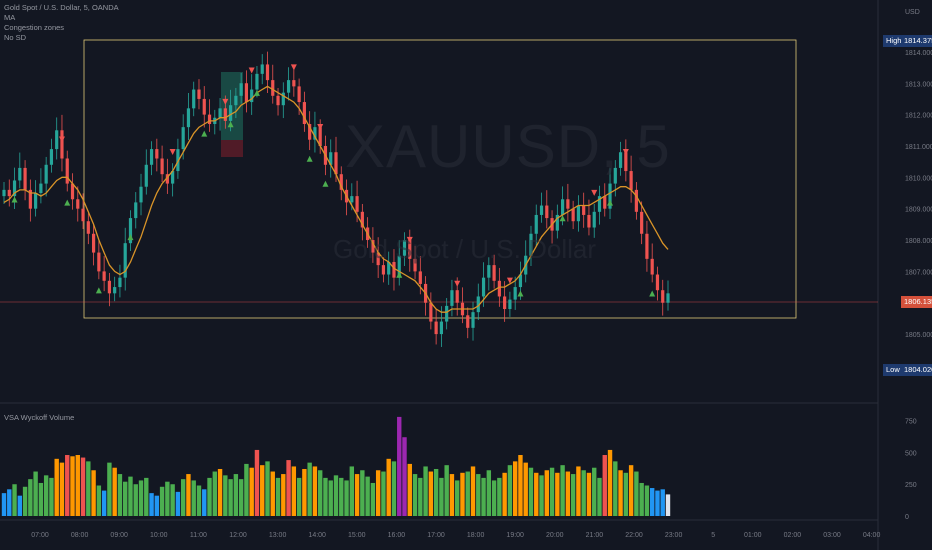 The width and height of the screenshot is (932, 550). Describe the element at coordinates (436, 535) in the screenshot. I see `time-tick-label: 17:00` at that location.